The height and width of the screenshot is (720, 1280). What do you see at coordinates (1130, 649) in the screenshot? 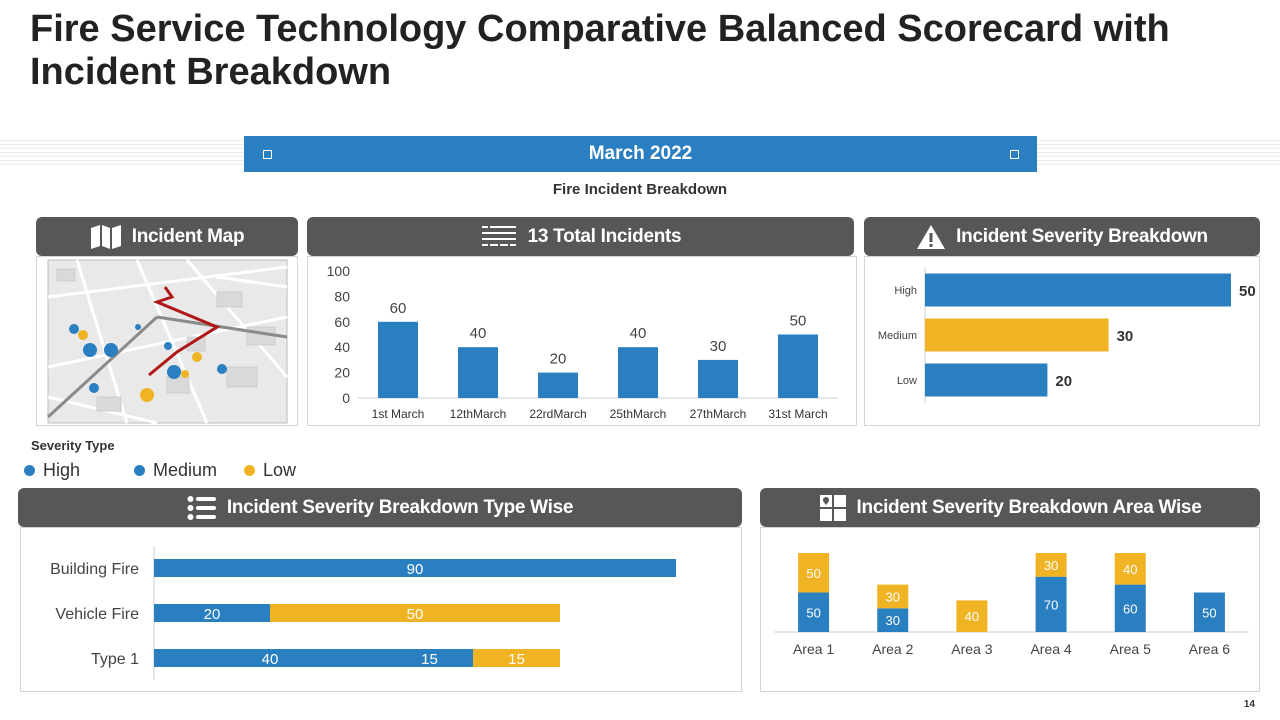
I see `x-tick-label: Area 5` at bounding box center [1130, 649].